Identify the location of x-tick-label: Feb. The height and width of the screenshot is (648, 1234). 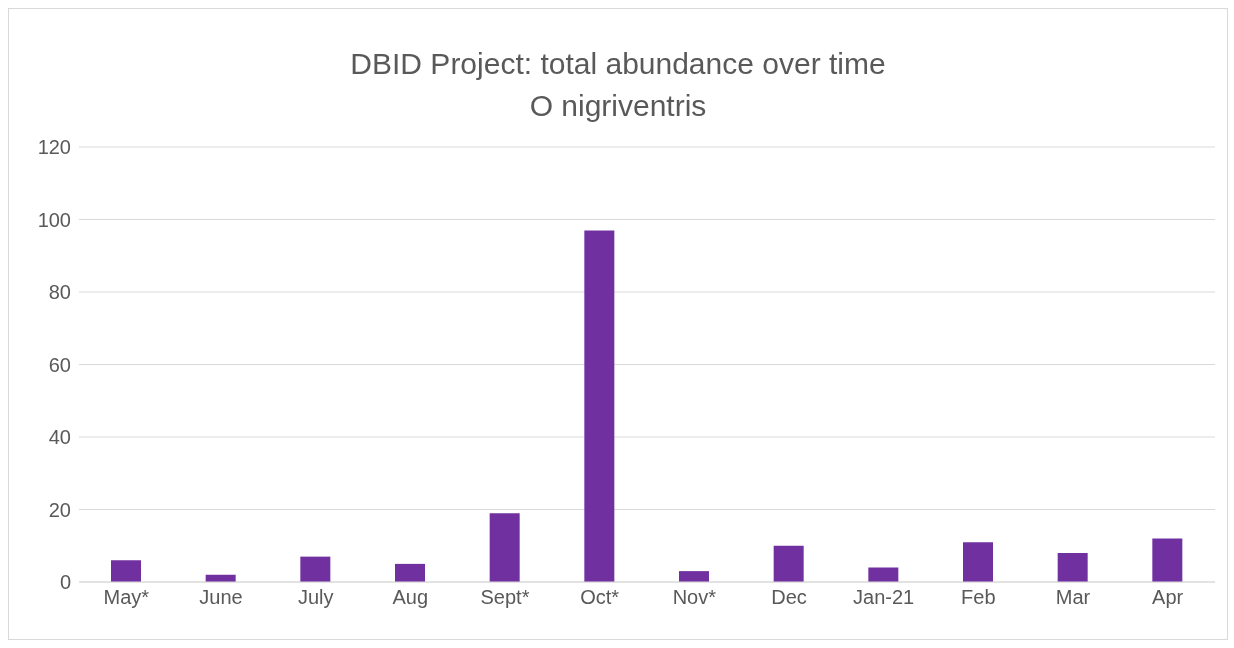
(978, 597).